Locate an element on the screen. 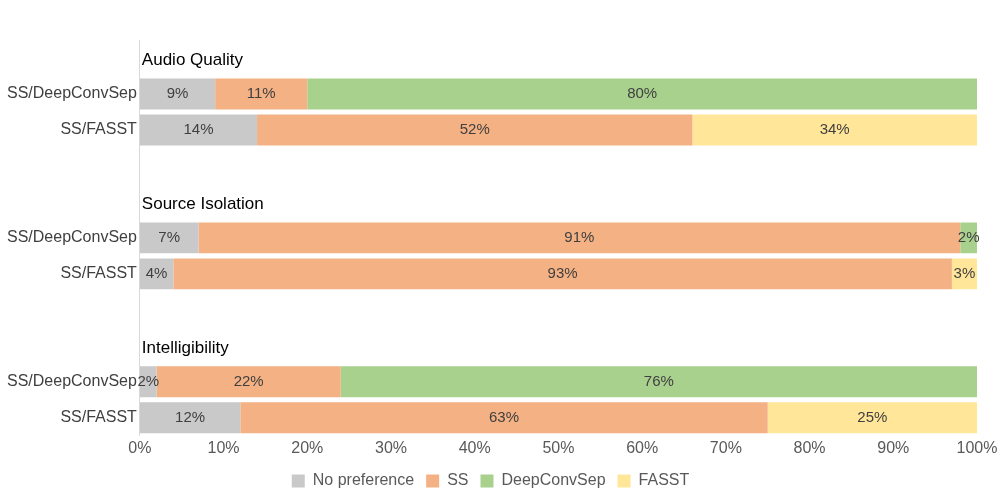  data-label: 7% is located at coordinates (169, 237).